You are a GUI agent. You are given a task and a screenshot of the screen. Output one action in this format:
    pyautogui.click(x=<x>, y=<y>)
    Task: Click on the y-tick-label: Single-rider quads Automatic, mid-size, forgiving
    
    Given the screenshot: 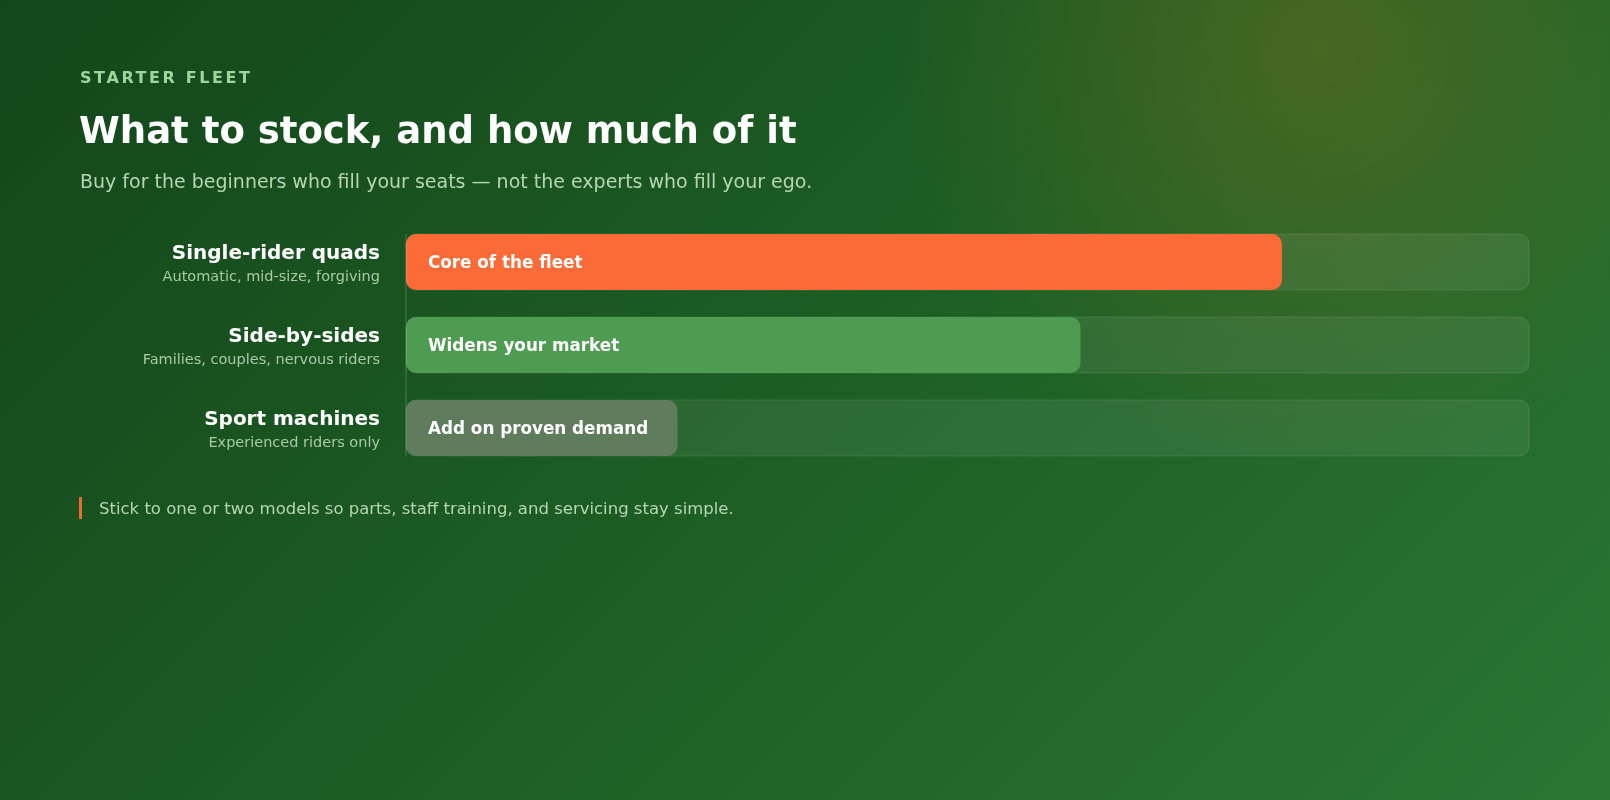 What is the action you would take?
    pyautogui.click(x=271, y=262)
    